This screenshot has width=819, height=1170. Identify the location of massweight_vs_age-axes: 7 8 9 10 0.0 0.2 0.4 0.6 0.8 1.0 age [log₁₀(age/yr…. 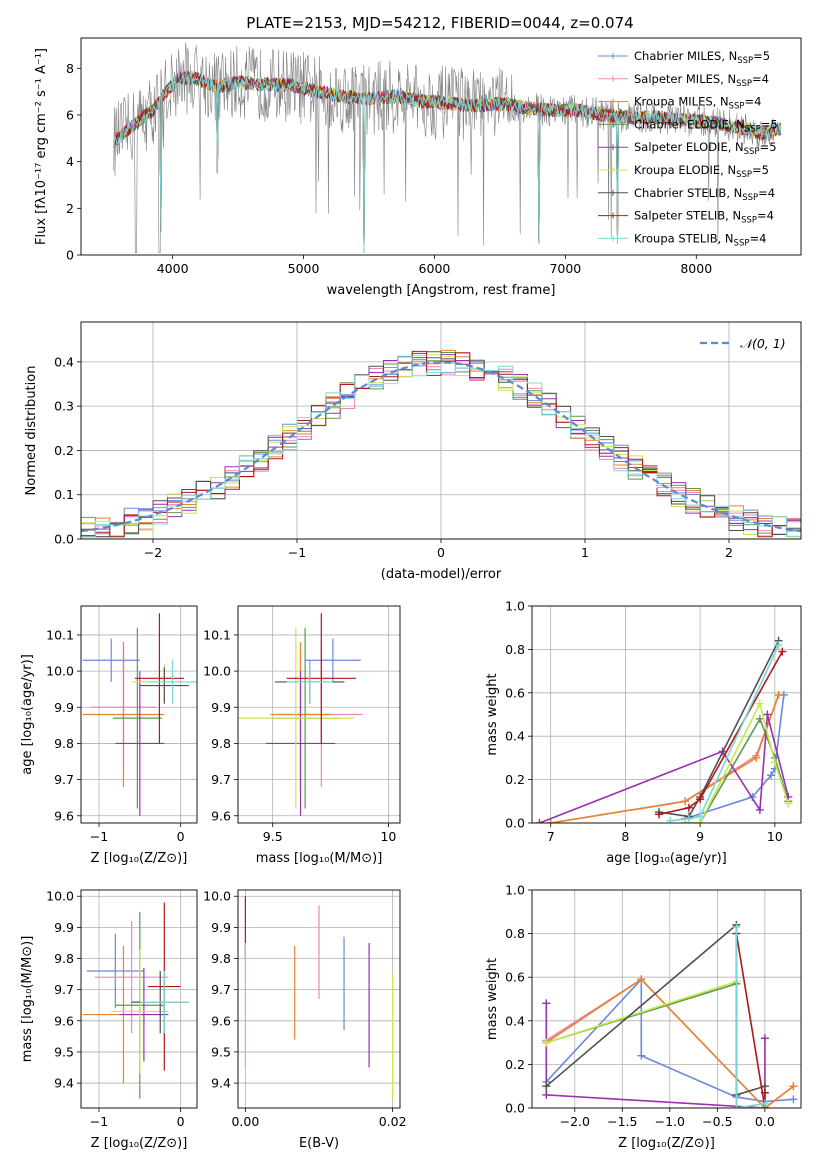
(643, 732).